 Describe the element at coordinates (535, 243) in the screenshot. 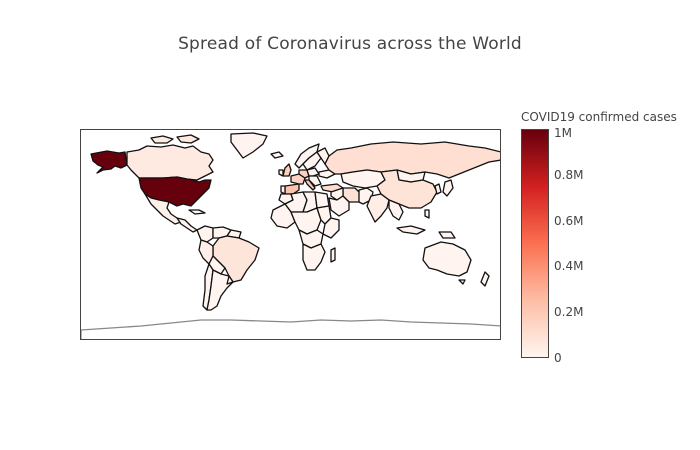

I see `colorbar` at that location.